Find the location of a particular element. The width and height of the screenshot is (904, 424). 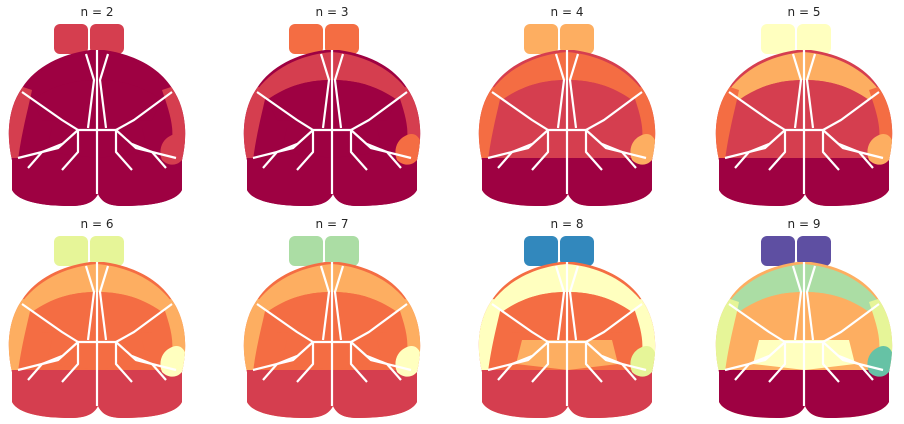

panel-title: n = 8 is located at coordinates (567, 224).